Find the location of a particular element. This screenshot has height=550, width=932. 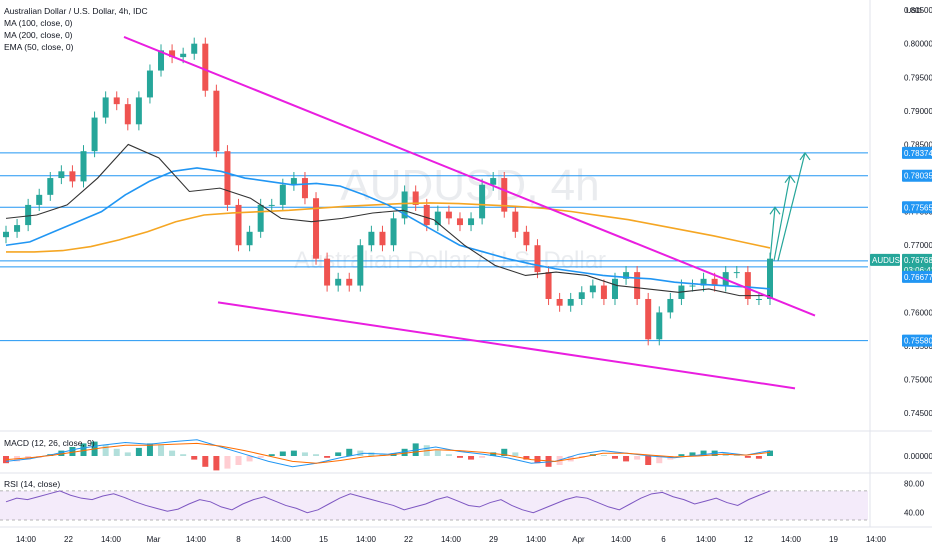

rsi-label: RSI (14, close) is located at coordinates (32, 484).